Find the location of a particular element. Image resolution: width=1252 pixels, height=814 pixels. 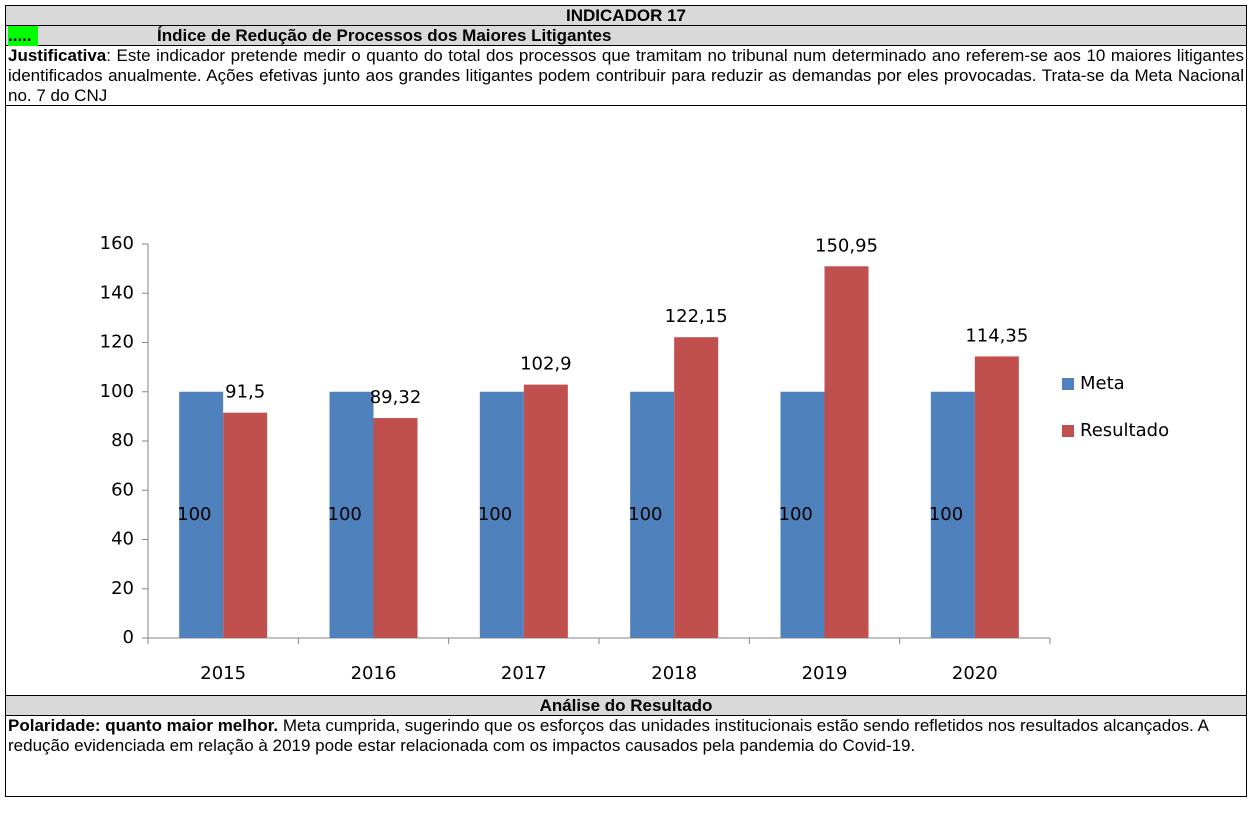

y-tick-label: 40 is located at coordinates (122, 539).